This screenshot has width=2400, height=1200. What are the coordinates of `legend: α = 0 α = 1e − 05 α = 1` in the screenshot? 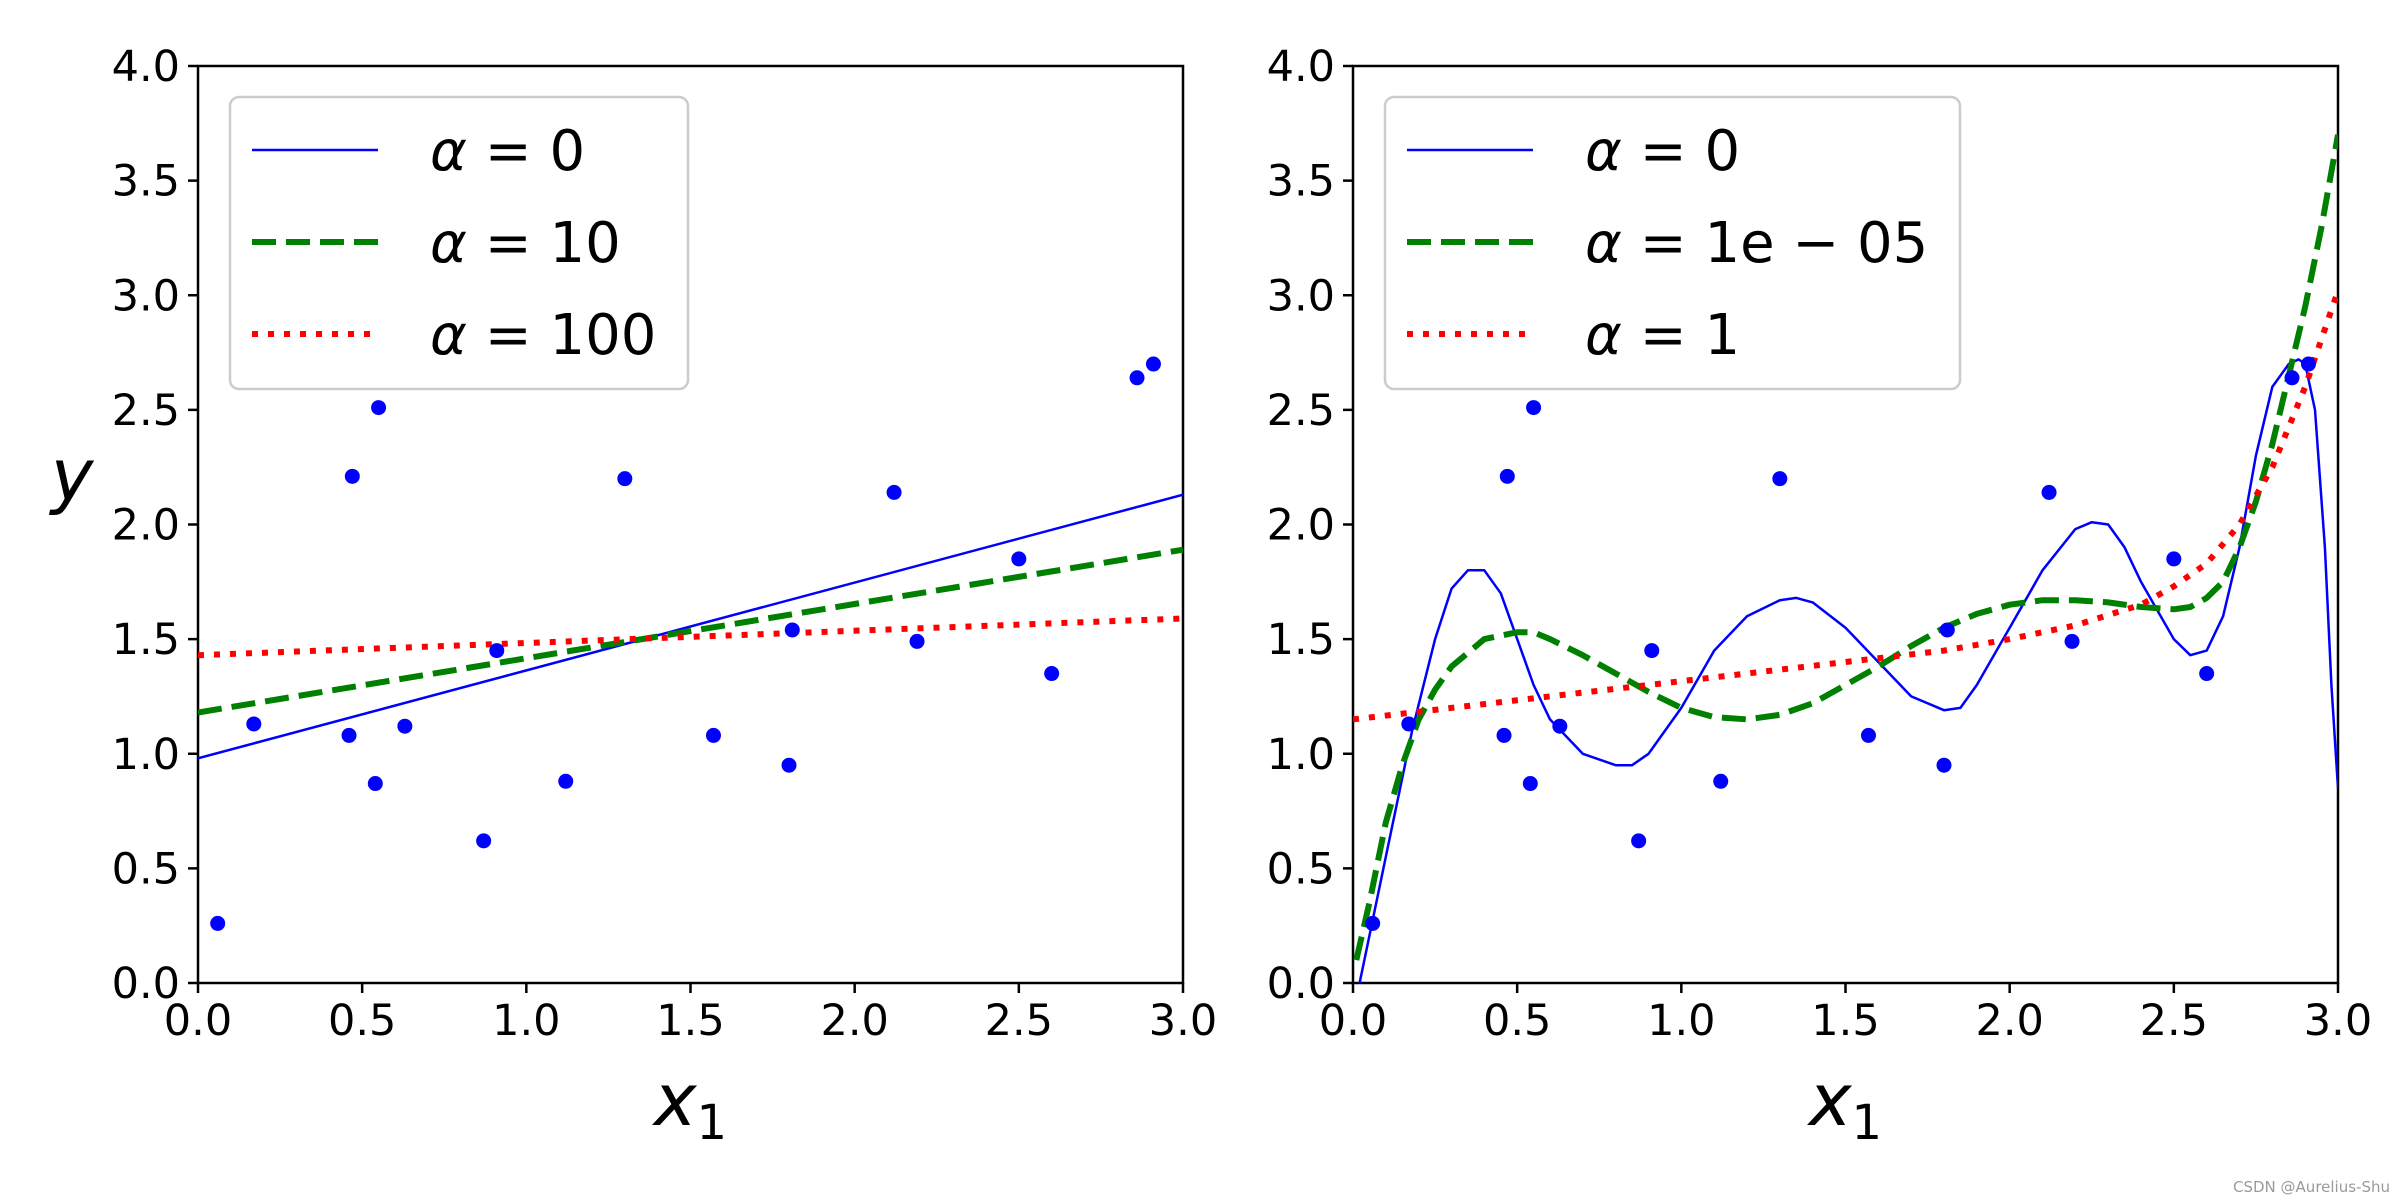 It's located at (1672, 243).